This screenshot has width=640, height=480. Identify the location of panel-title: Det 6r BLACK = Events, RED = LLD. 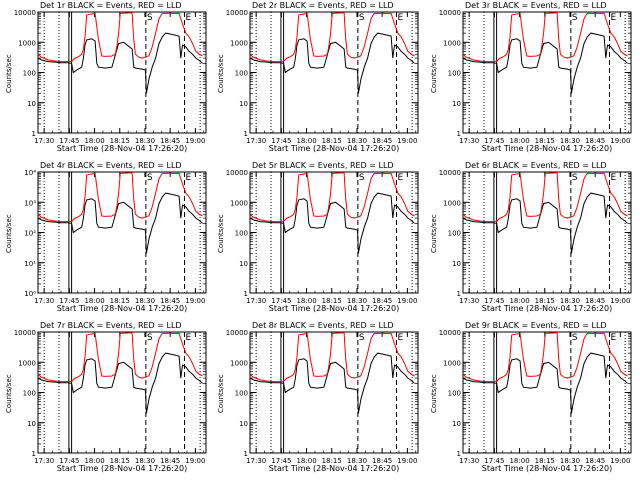
(536, 165).